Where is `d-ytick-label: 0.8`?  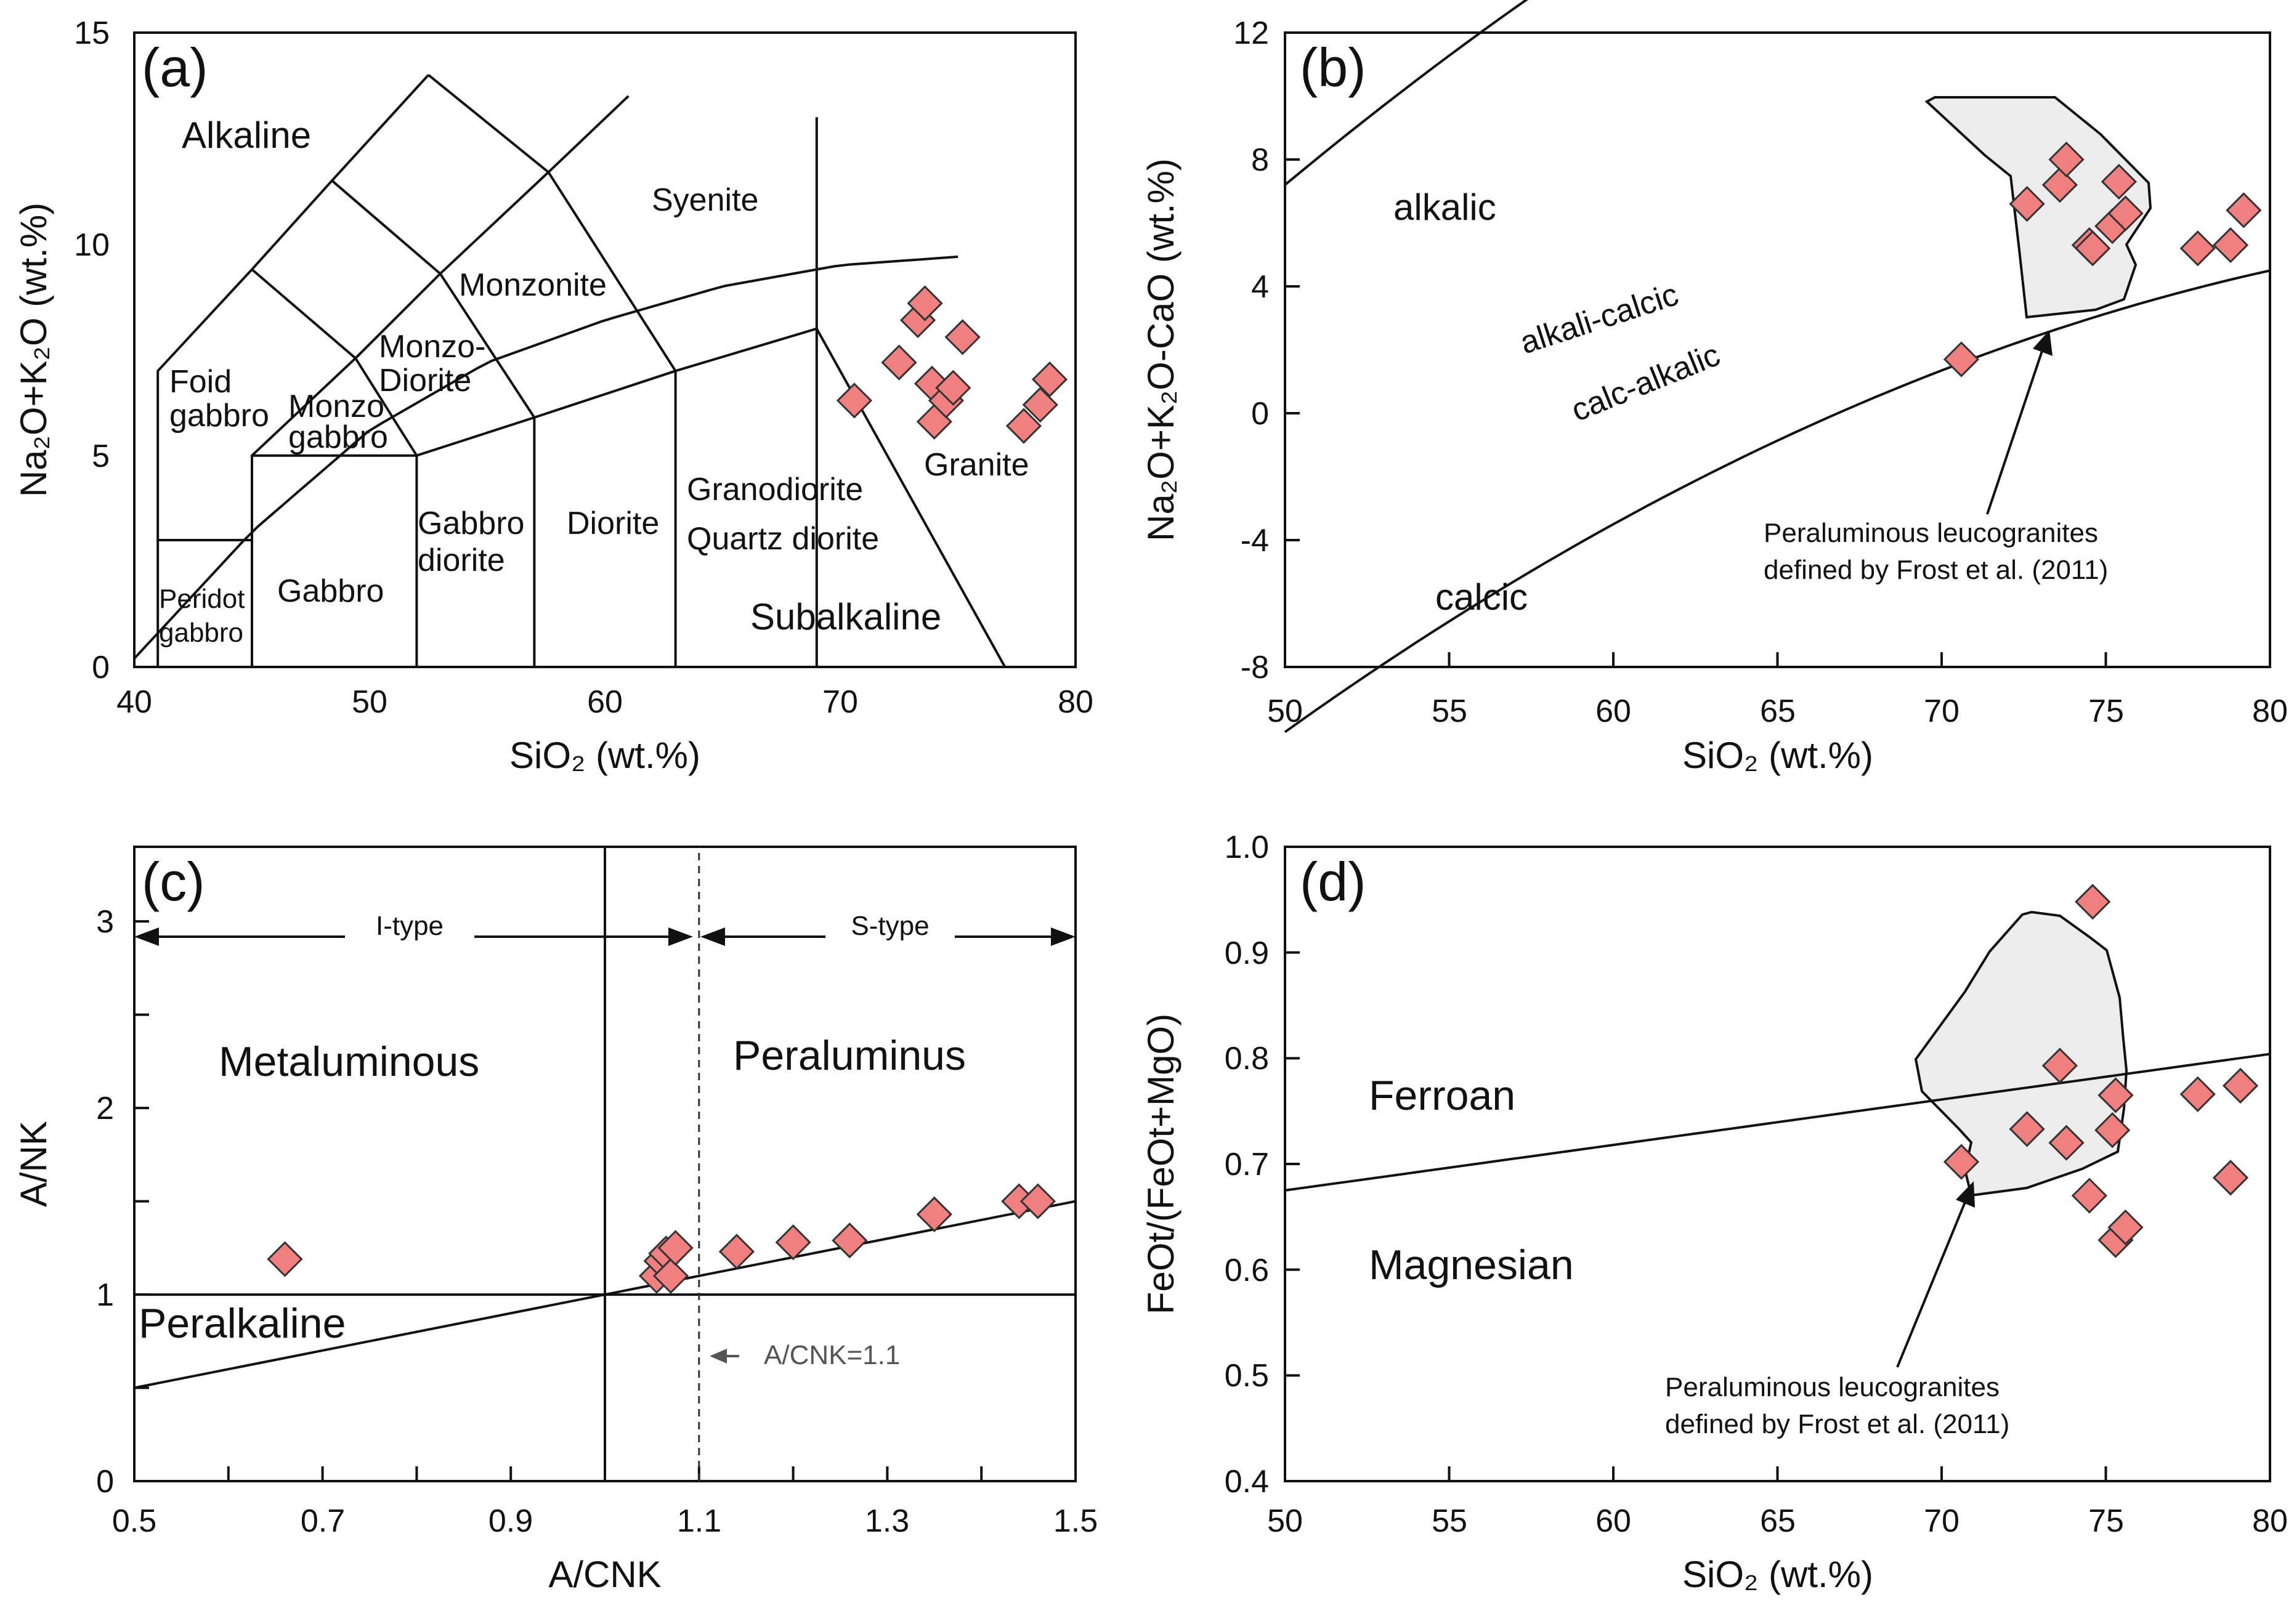
d-ytick-label: 0.8 is located at coordinates (1247, 1059).